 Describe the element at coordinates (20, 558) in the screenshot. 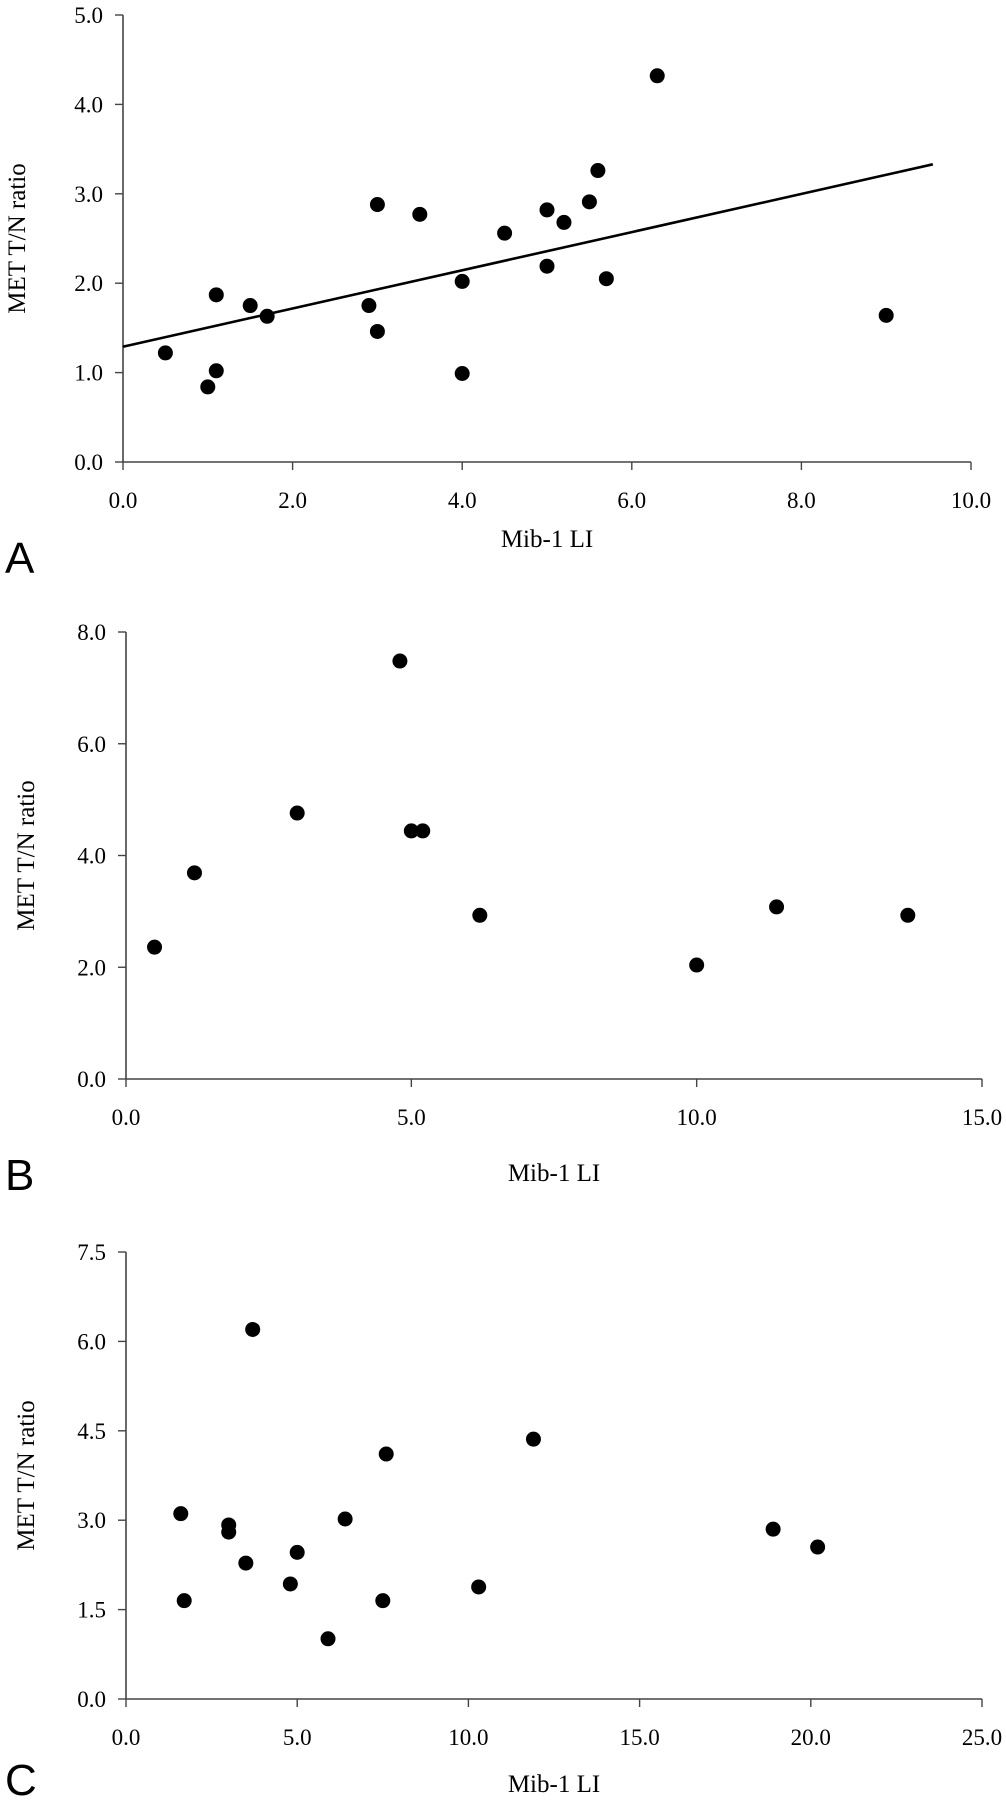

I see `panel-letter: A` at that location.